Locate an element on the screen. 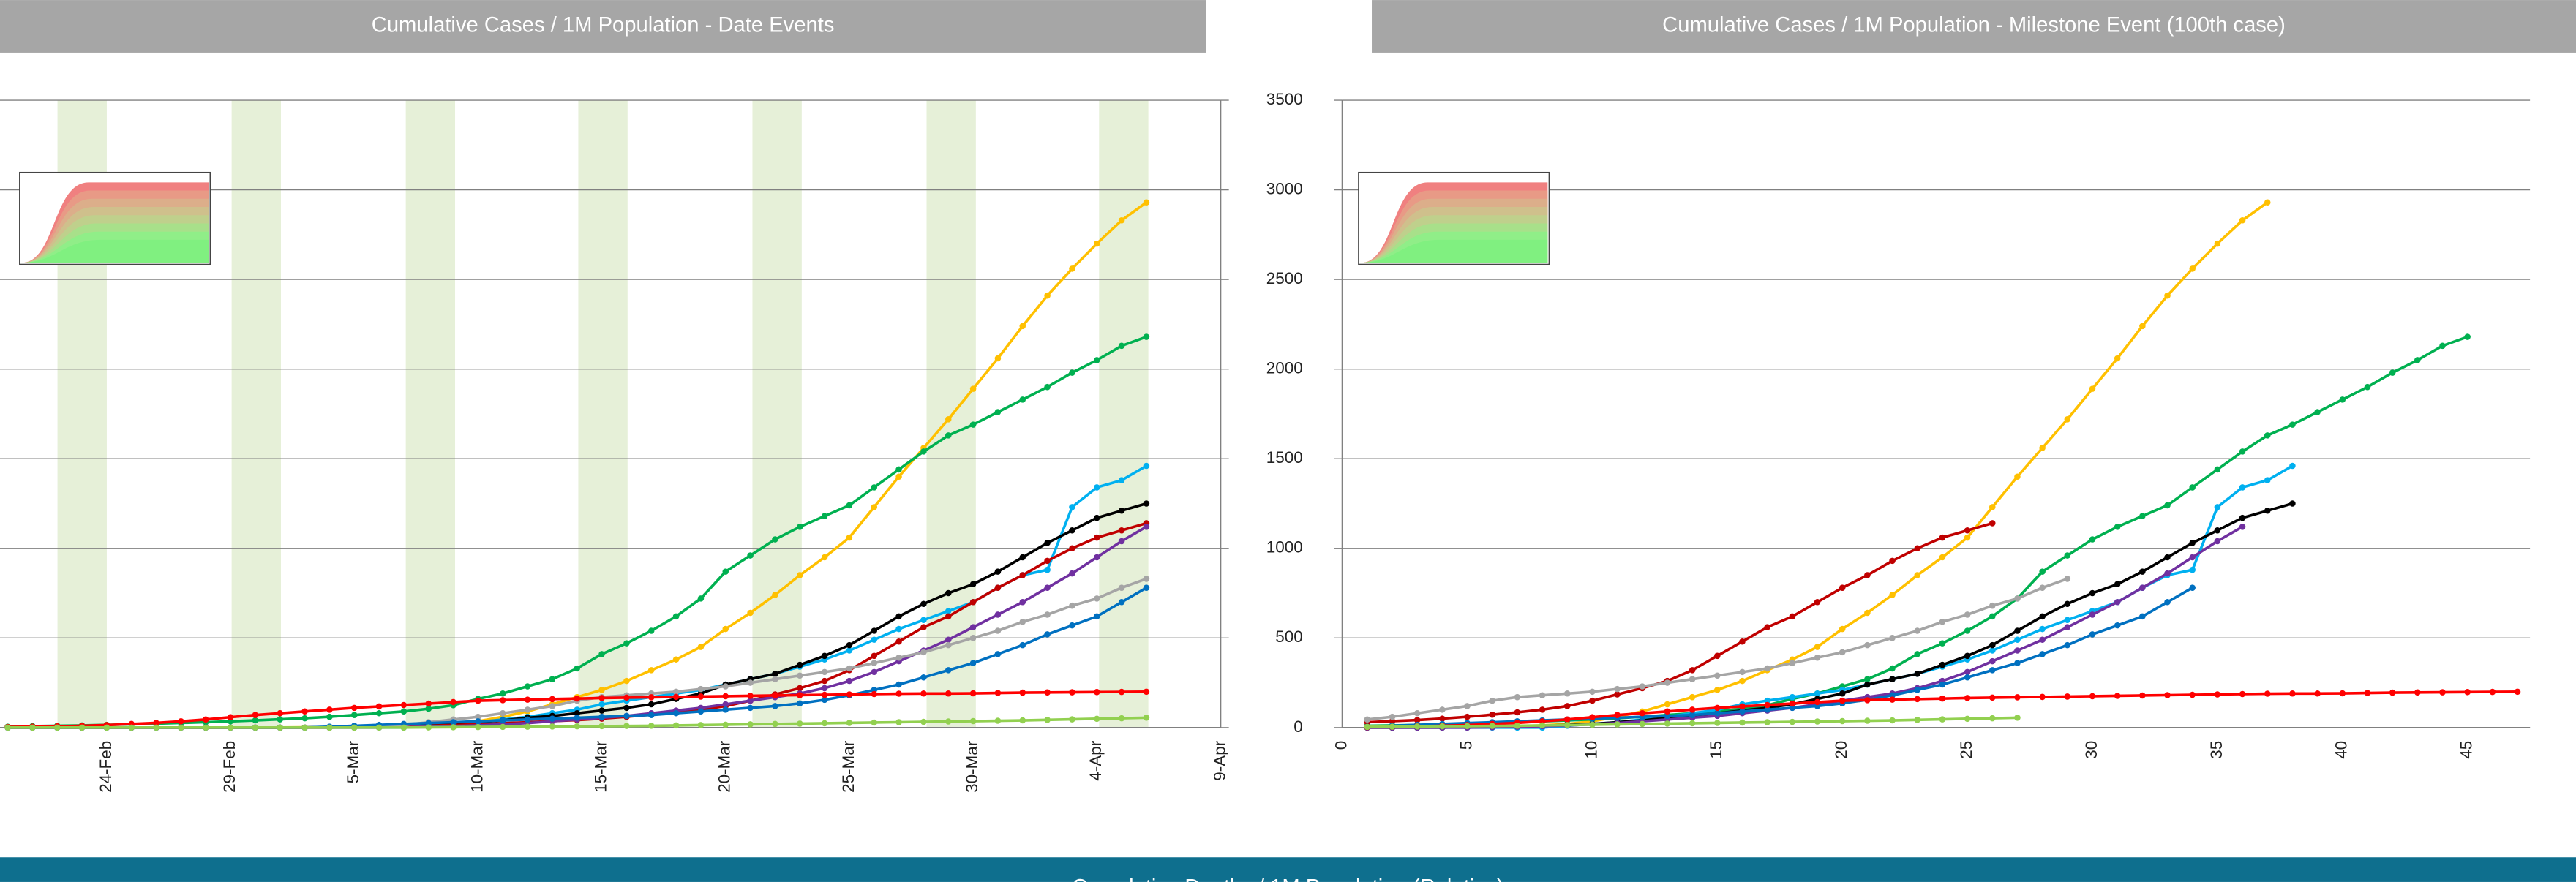  x-tick-label: 10 is located at coordinates (1591, 750).